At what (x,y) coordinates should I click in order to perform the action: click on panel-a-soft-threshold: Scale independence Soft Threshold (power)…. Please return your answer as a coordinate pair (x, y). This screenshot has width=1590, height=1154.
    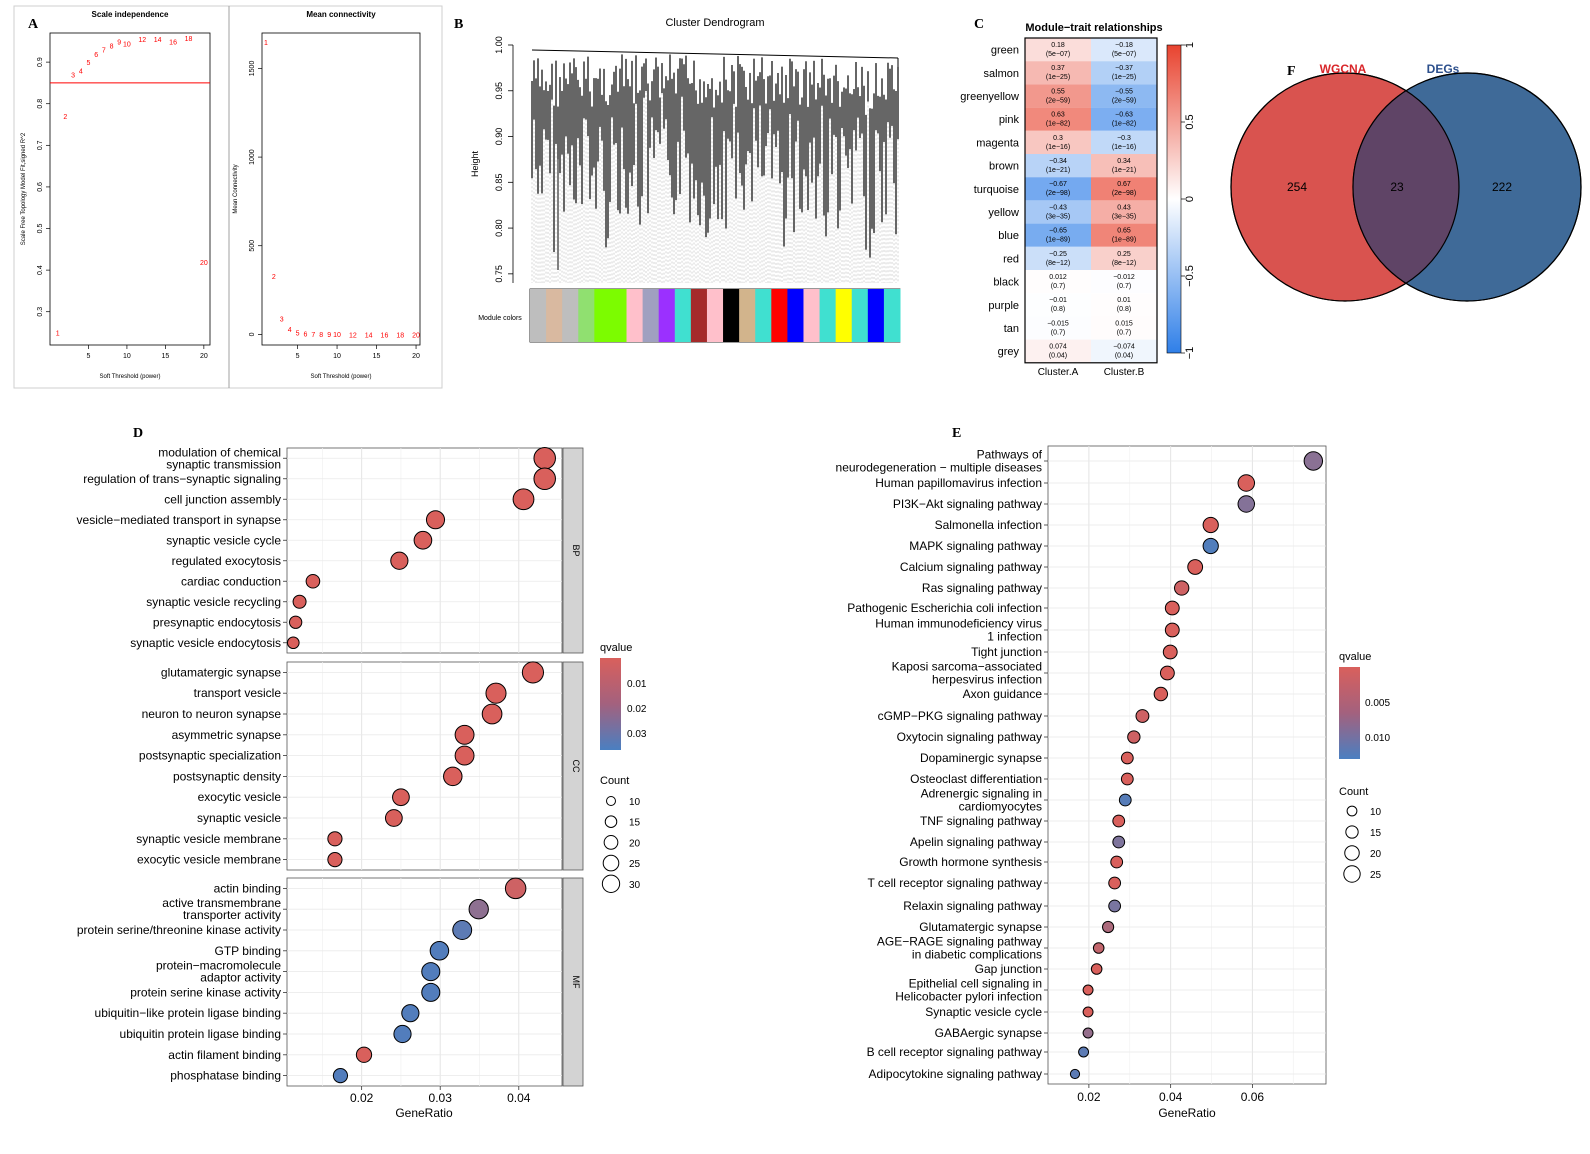
    Looking at the image, I should click on (228, 197).